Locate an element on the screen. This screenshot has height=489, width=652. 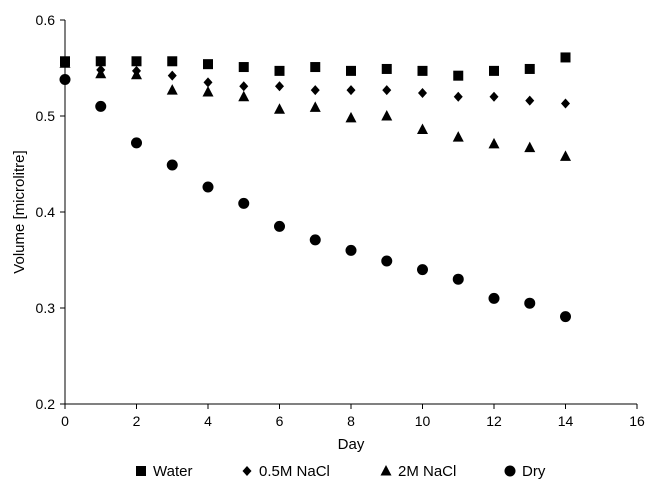
x-tick-label: 2 is located at coordinates (137, 421).